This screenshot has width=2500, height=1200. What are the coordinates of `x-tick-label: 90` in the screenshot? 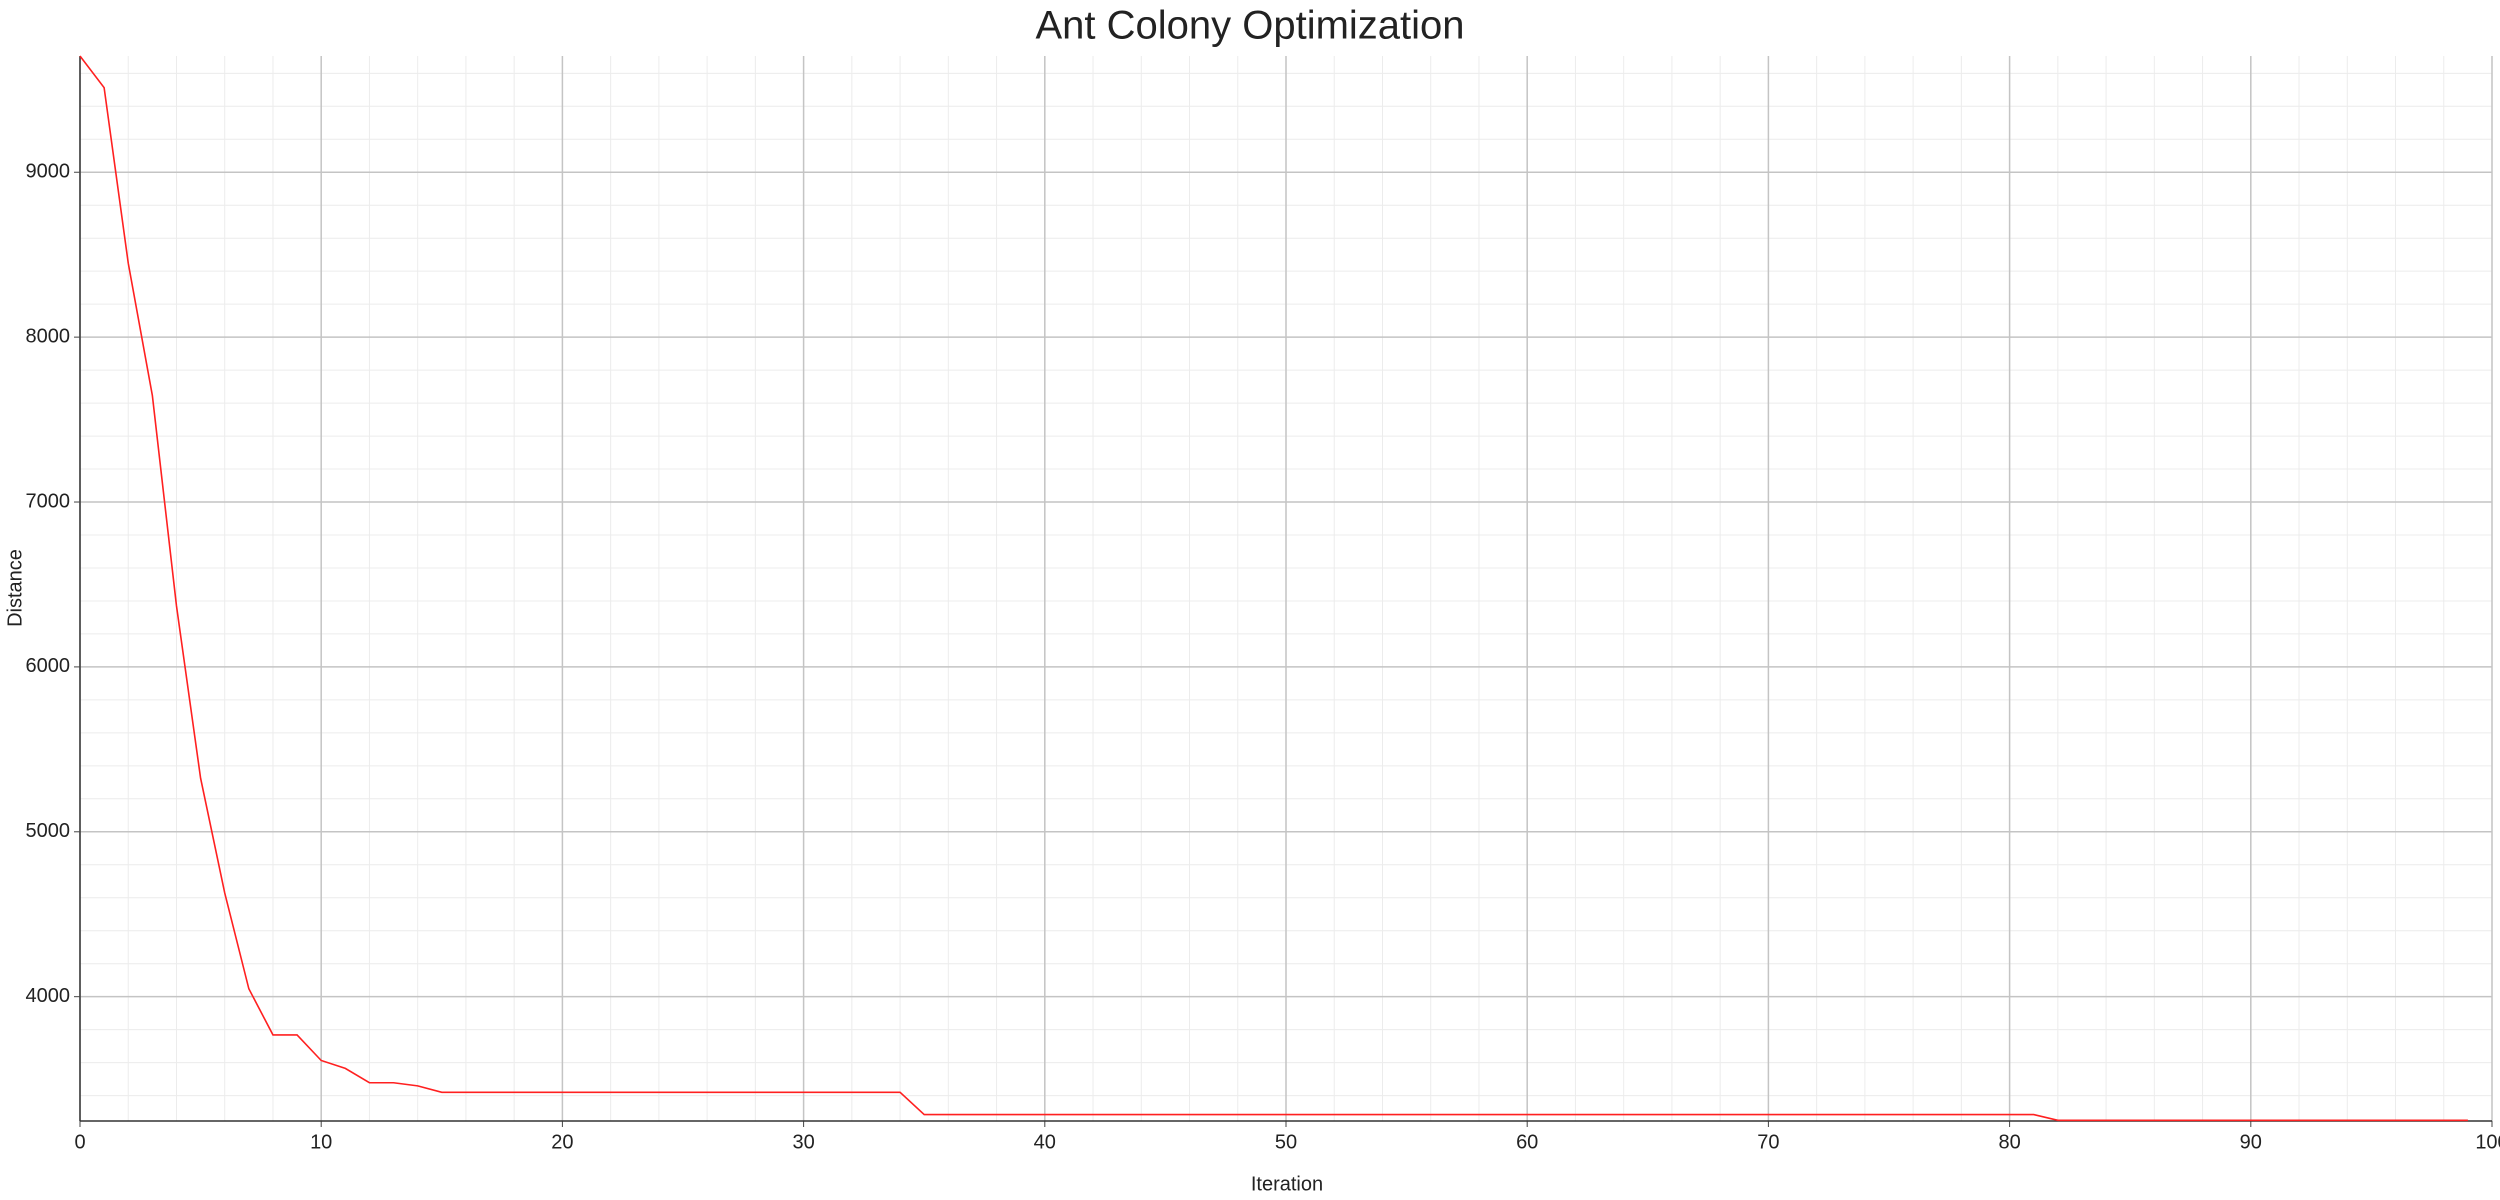 It's located at (2251, 1142).